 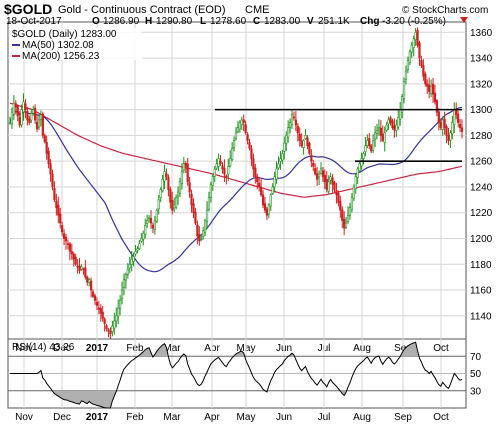 What do you see at coordinates (310, 21) in the screenshot?
I see `volume-label: V` at bounding box center [310, 21].